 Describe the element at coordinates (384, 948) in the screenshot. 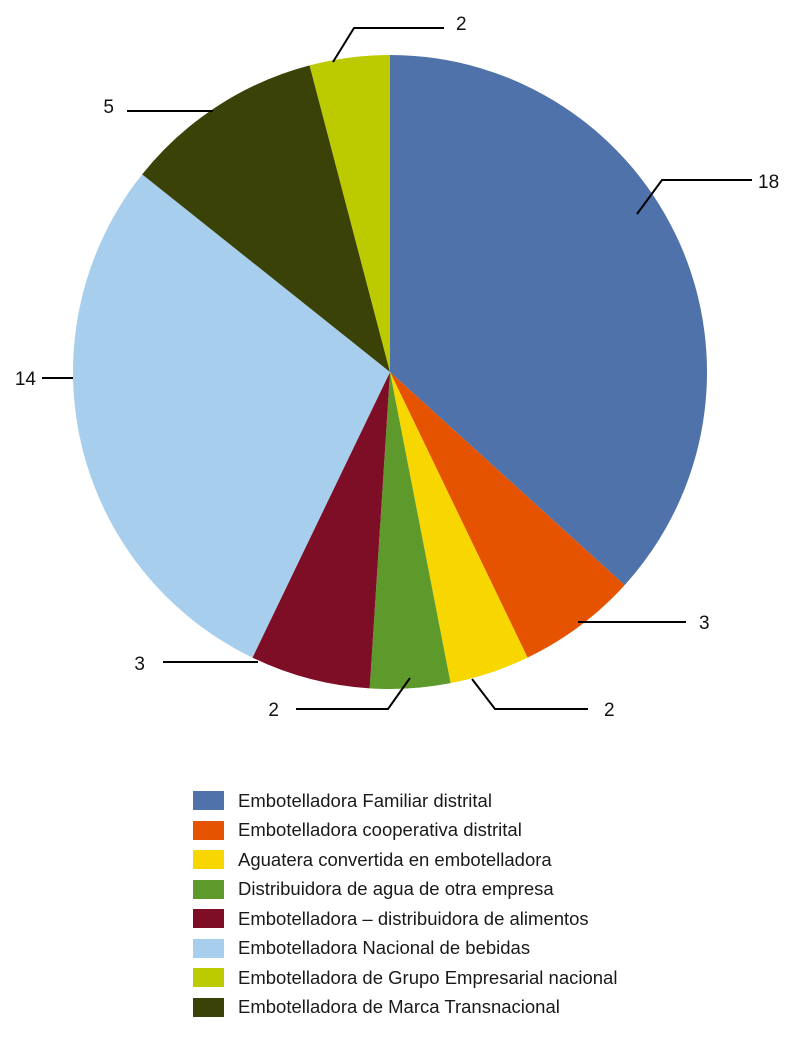

I see `legend-label: Embotelladora Nacional de bebidas` at that location.